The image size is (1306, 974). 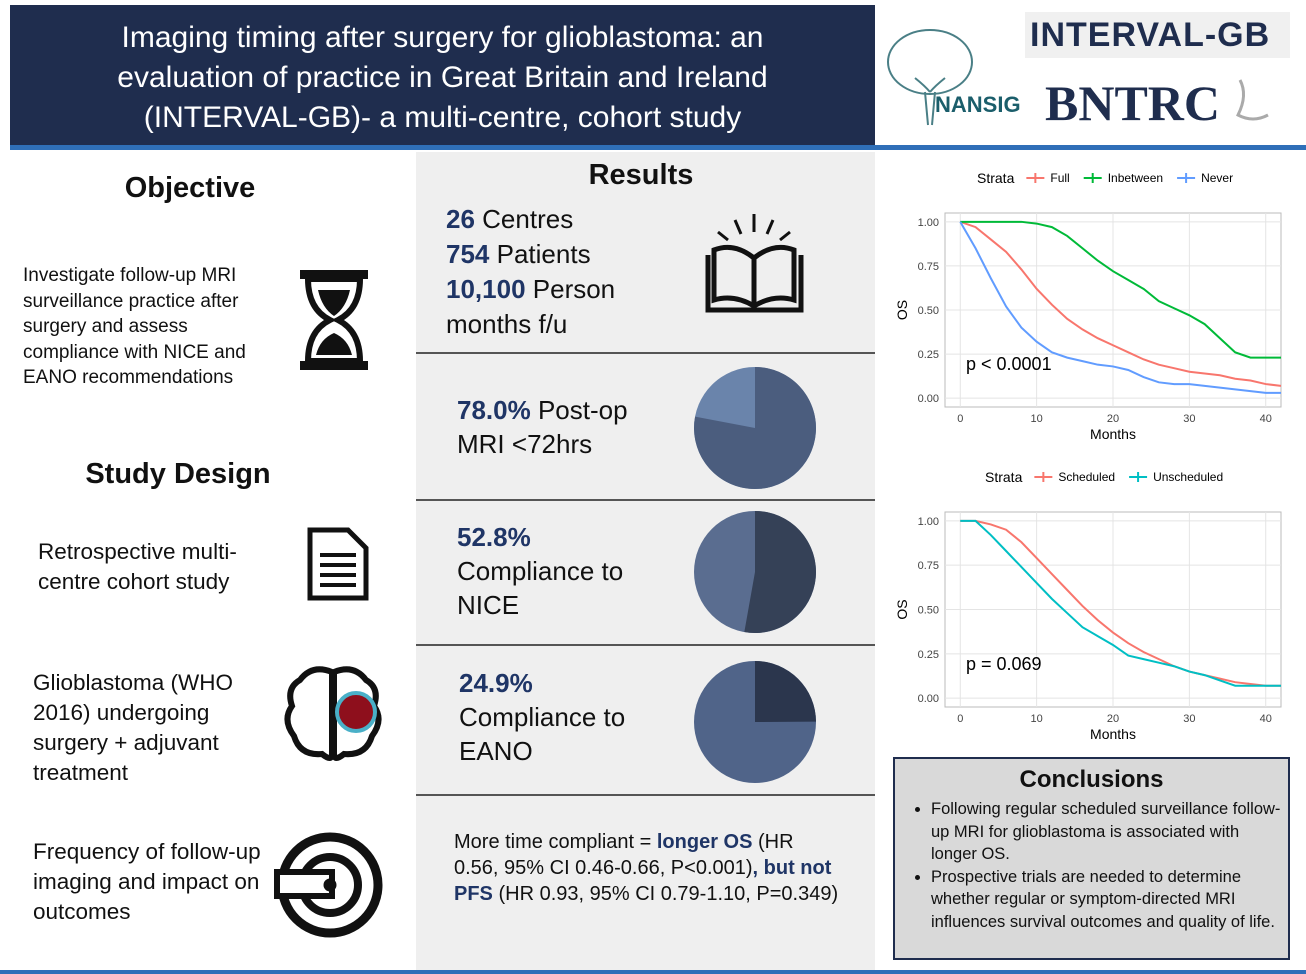 What do you see at coordinates (1059, 178) in the screenshot?
I see `legend-label: Full` at bounding box center [1059, 178].